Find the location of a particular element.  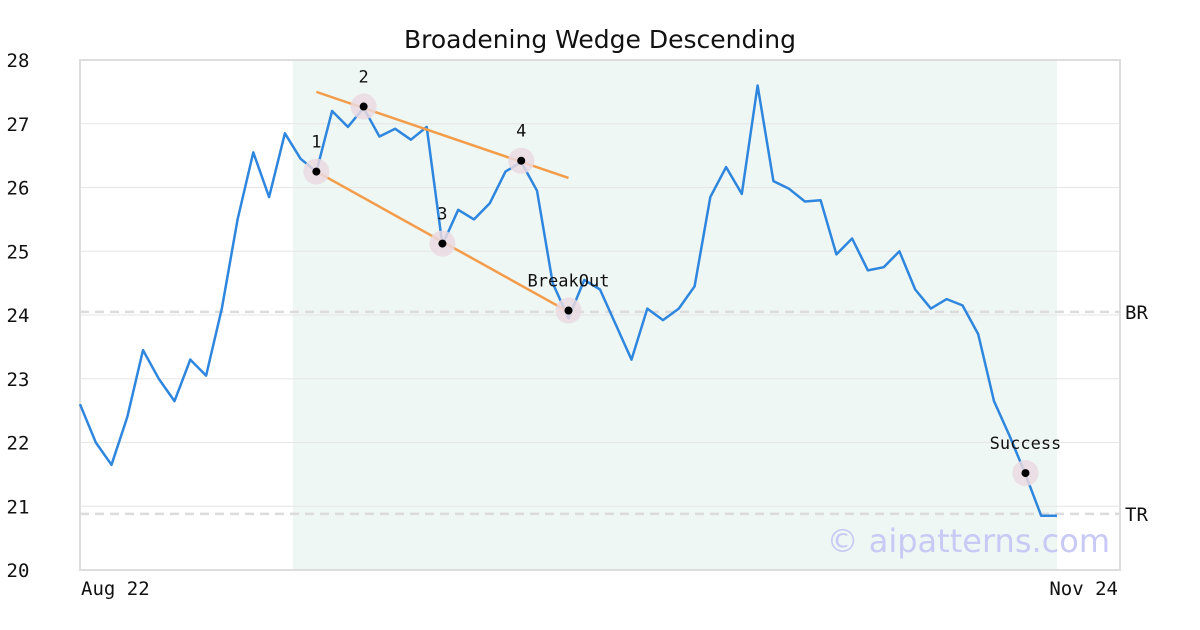

point-marker-breakout is located at coordinates (568, 310).